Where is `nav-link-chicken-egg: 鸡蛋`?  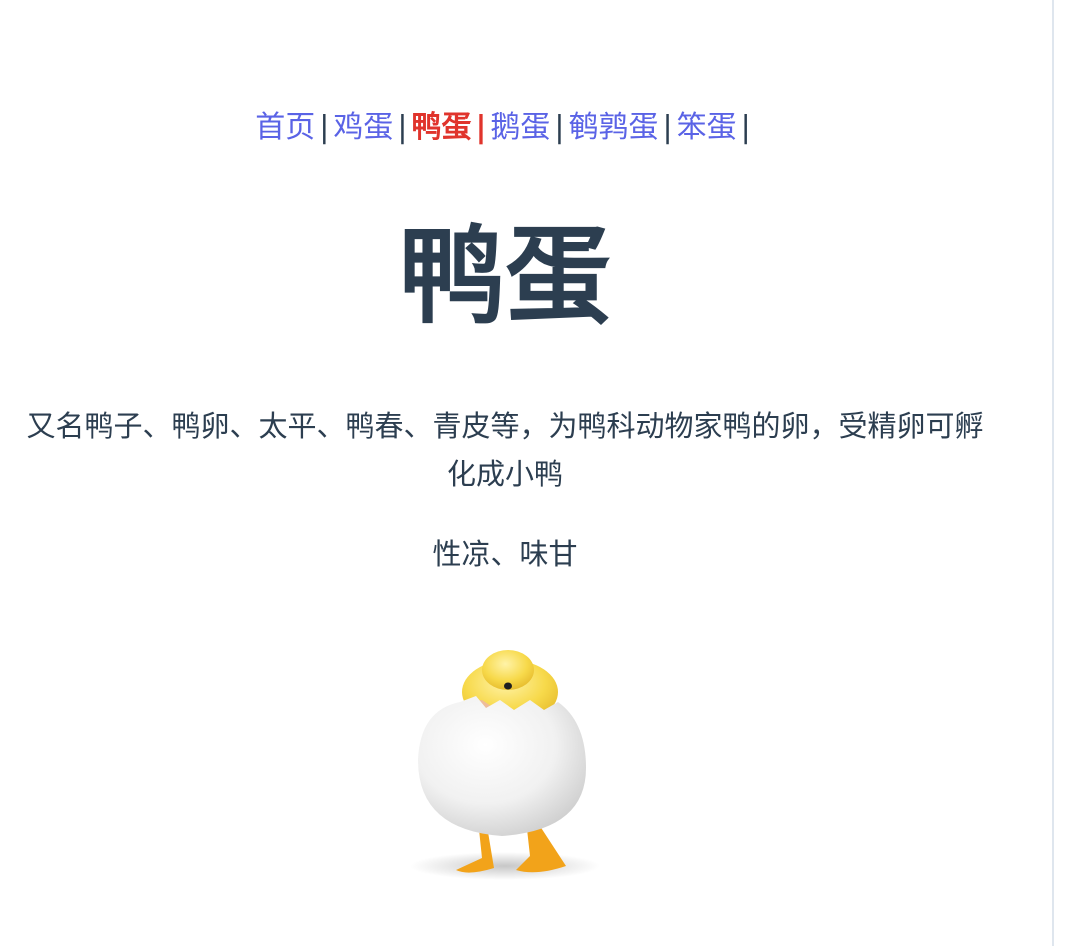
nav-link-chicken-egg: 鸡蛋 is located at coordinates (363, 127).